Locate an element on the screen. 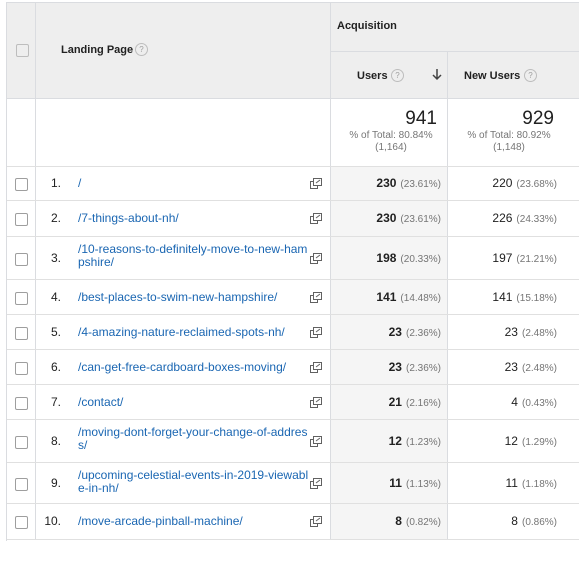  new-users-cell: 8 (0.86%) is located at coordinates (534, 521).